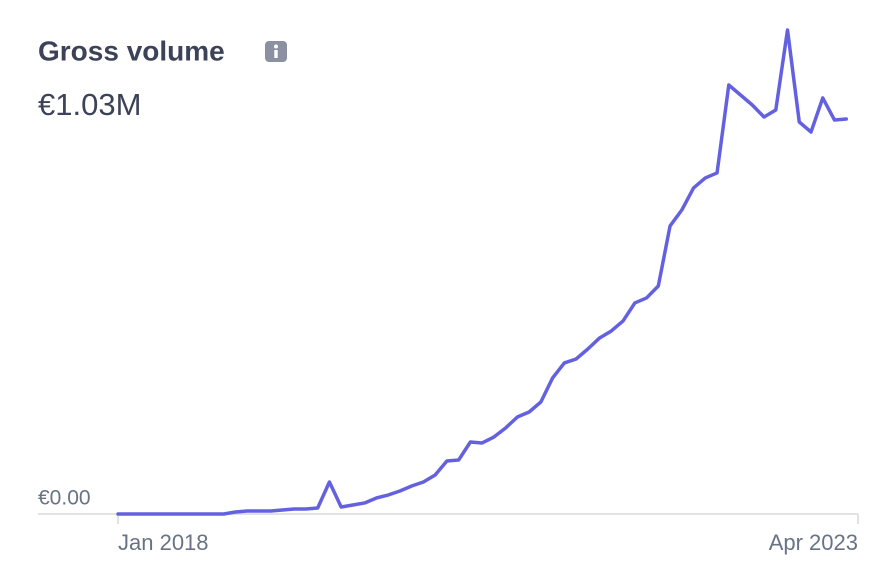  Describe the element at coordinates (813, 542) in the screenshot. I see `x-tick-label: Apr 2023` at that location.